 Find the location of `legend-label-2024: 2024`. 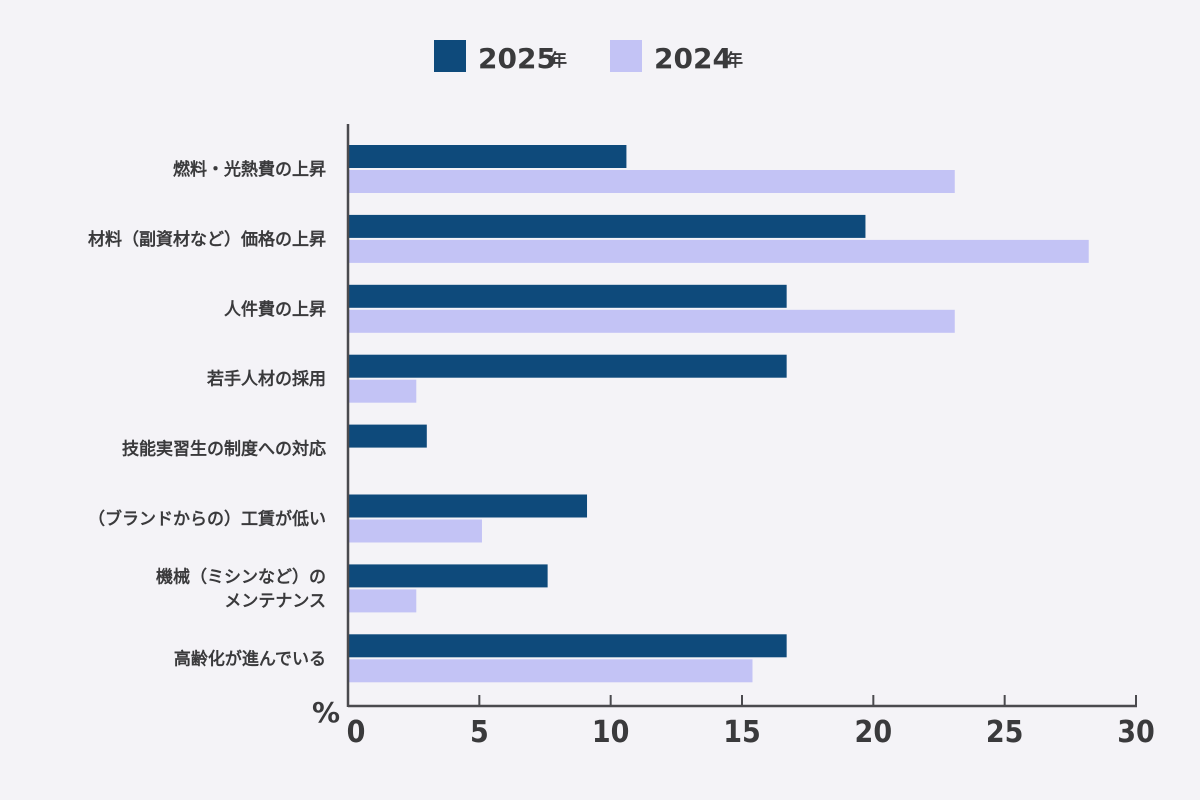

legend-label-2024: 2024 is located at coordinates (693, 58).